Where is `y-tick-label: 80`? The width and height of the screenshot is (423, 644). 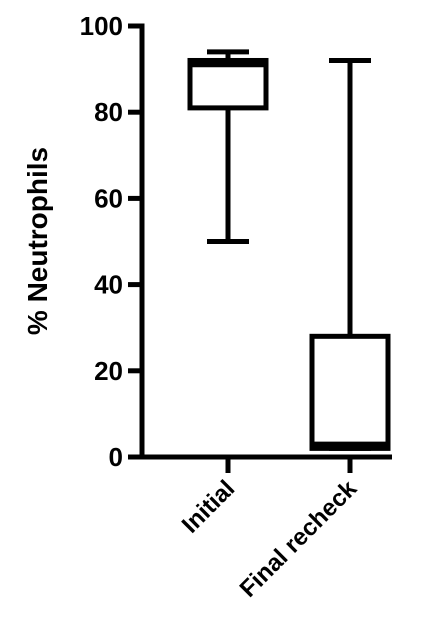 y-tick-label: 80 is located at coordinates (108, 112).